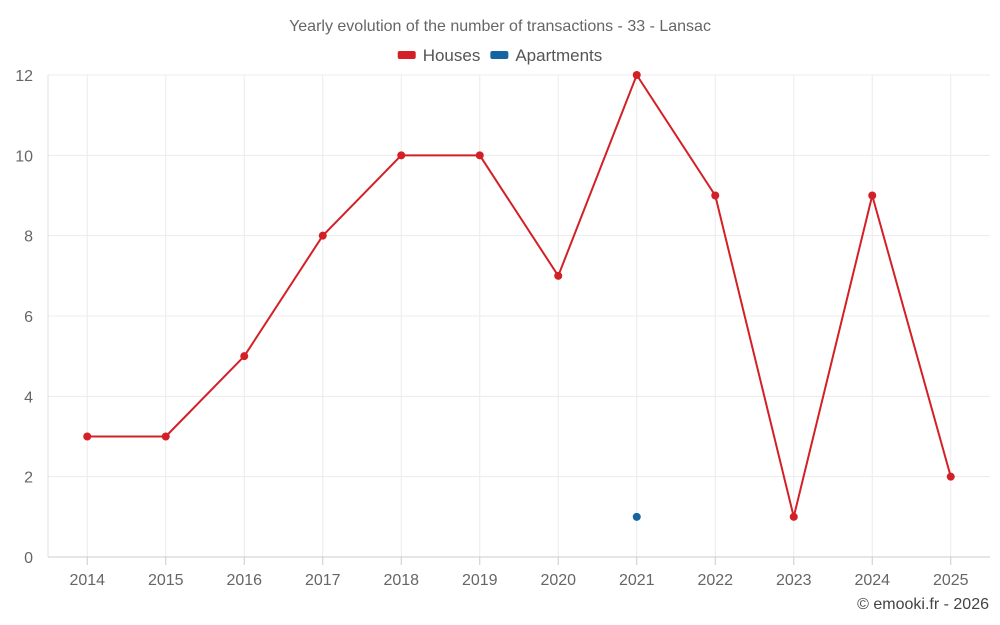 The height and width of the screenshot is (625, 1000). Describe the element at coordinates (558, 580) in the screenshot. I see `x-tick-label: 2020` at that location.